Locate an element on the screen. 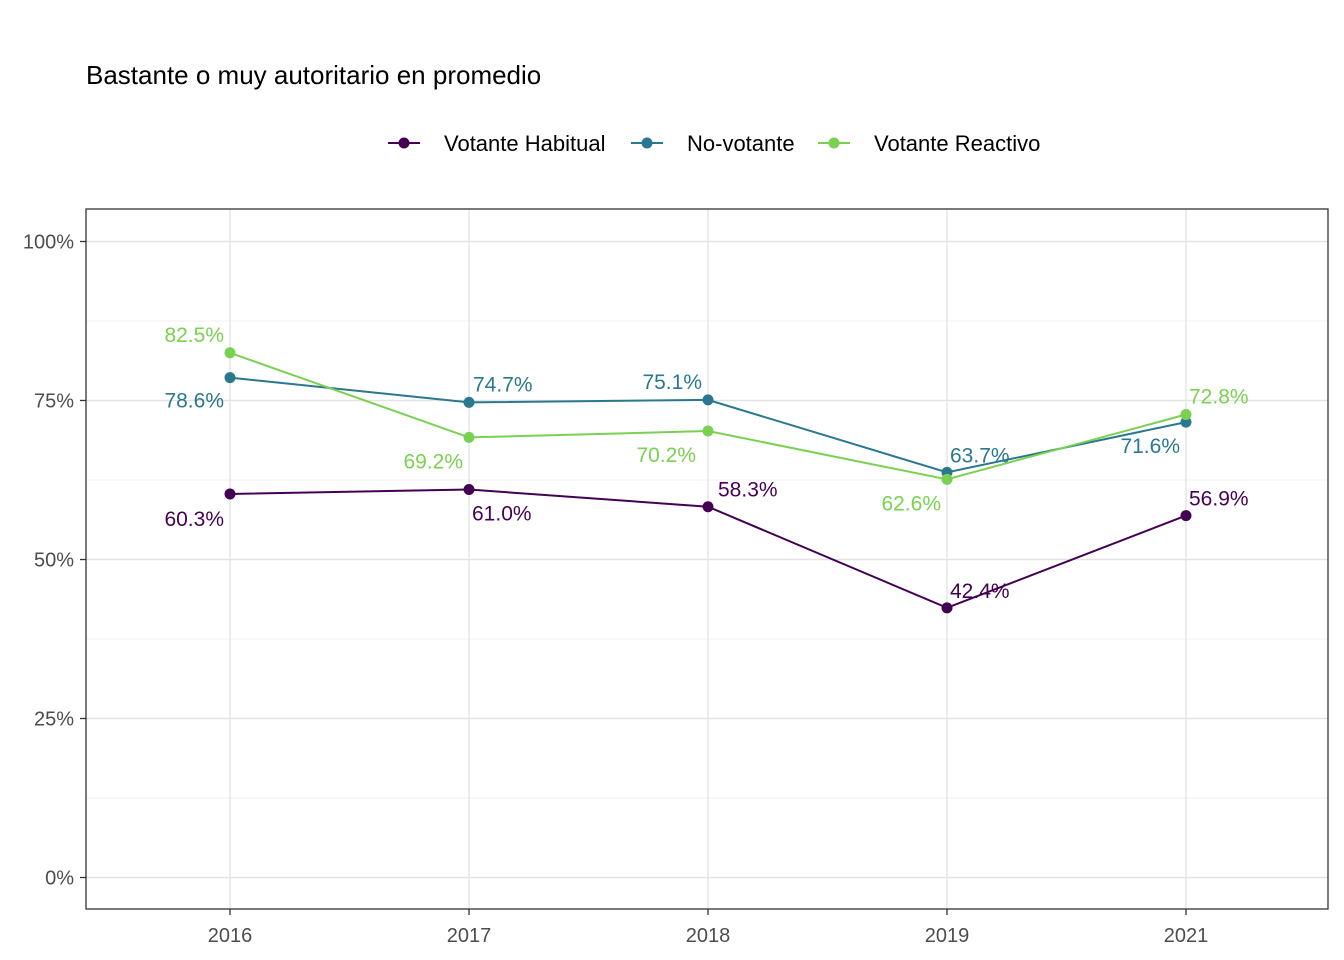 Image resolution: width=1344 pixels, height=960 pixels. data-label: 62.6% is located at coordinates (911, 503).